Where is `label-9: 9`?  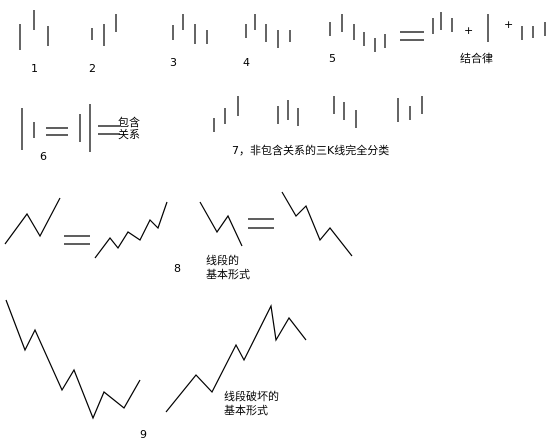 label-9: 9 is located at coordinates (143, 434).